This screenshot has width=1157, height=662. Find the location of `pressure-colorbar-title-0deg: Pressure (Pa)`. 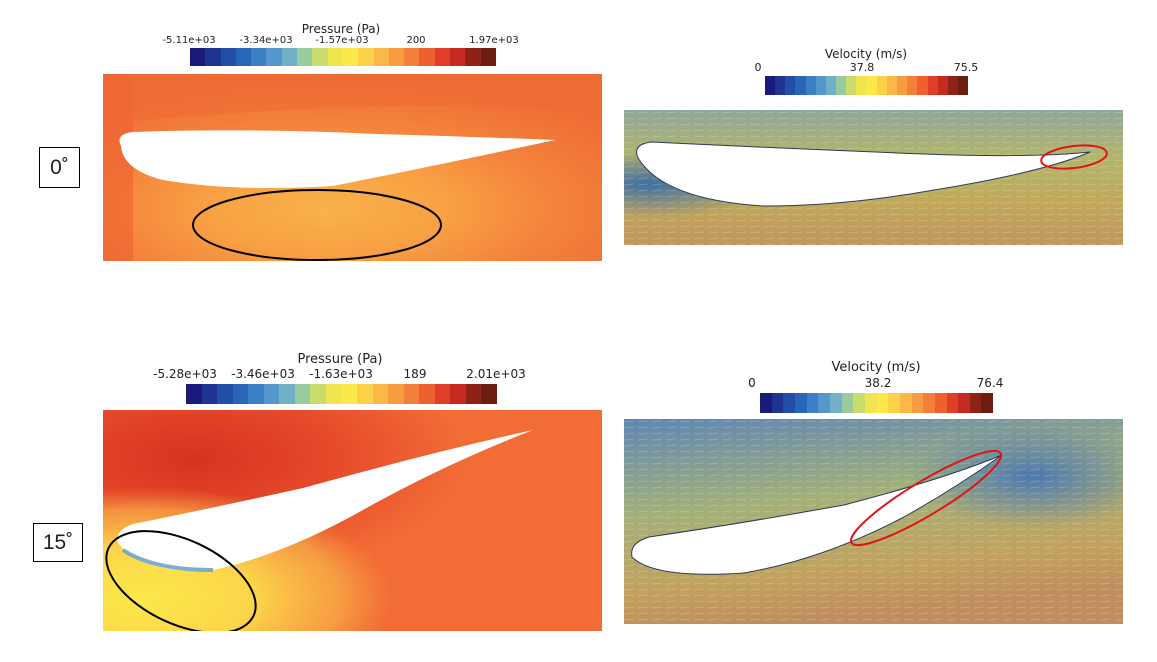

pressure-colorbar-title-0deg: Pressure (Pa) is located at coordinates (341, 29).